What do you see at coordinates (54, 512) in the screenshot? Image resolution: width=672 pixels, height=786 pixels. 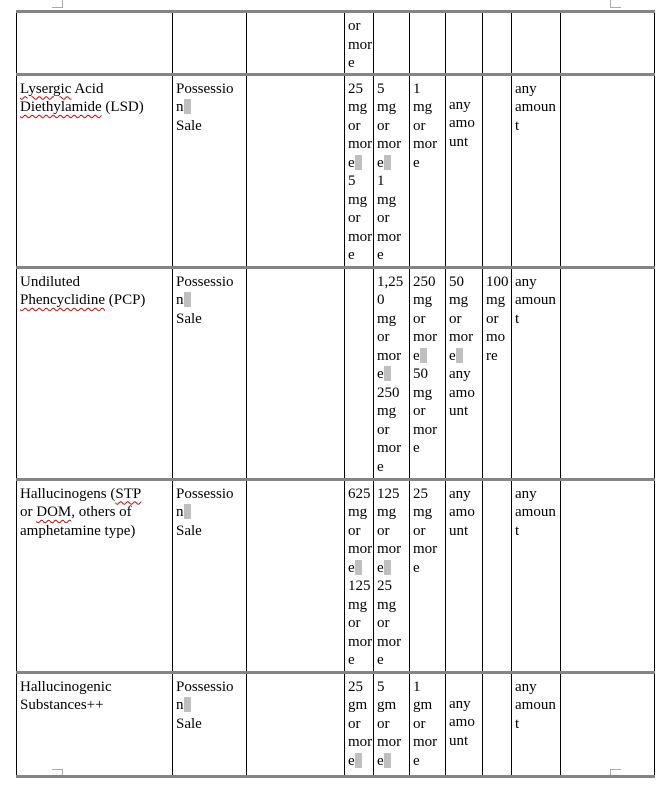 I see `misspelled-word: DOM` at bounding box center [54, 512].